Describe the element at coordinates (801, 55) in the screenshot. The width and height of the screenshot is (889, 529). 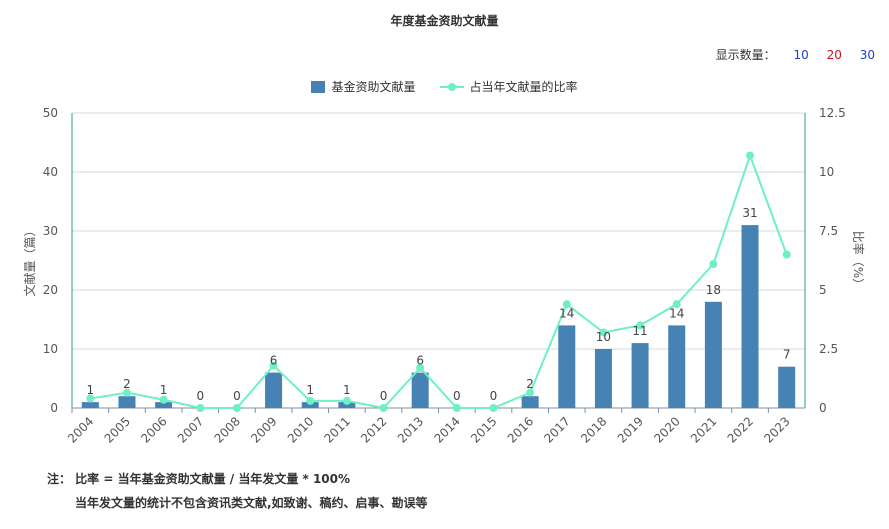
I see `display-count-10-link: 10` at that location.